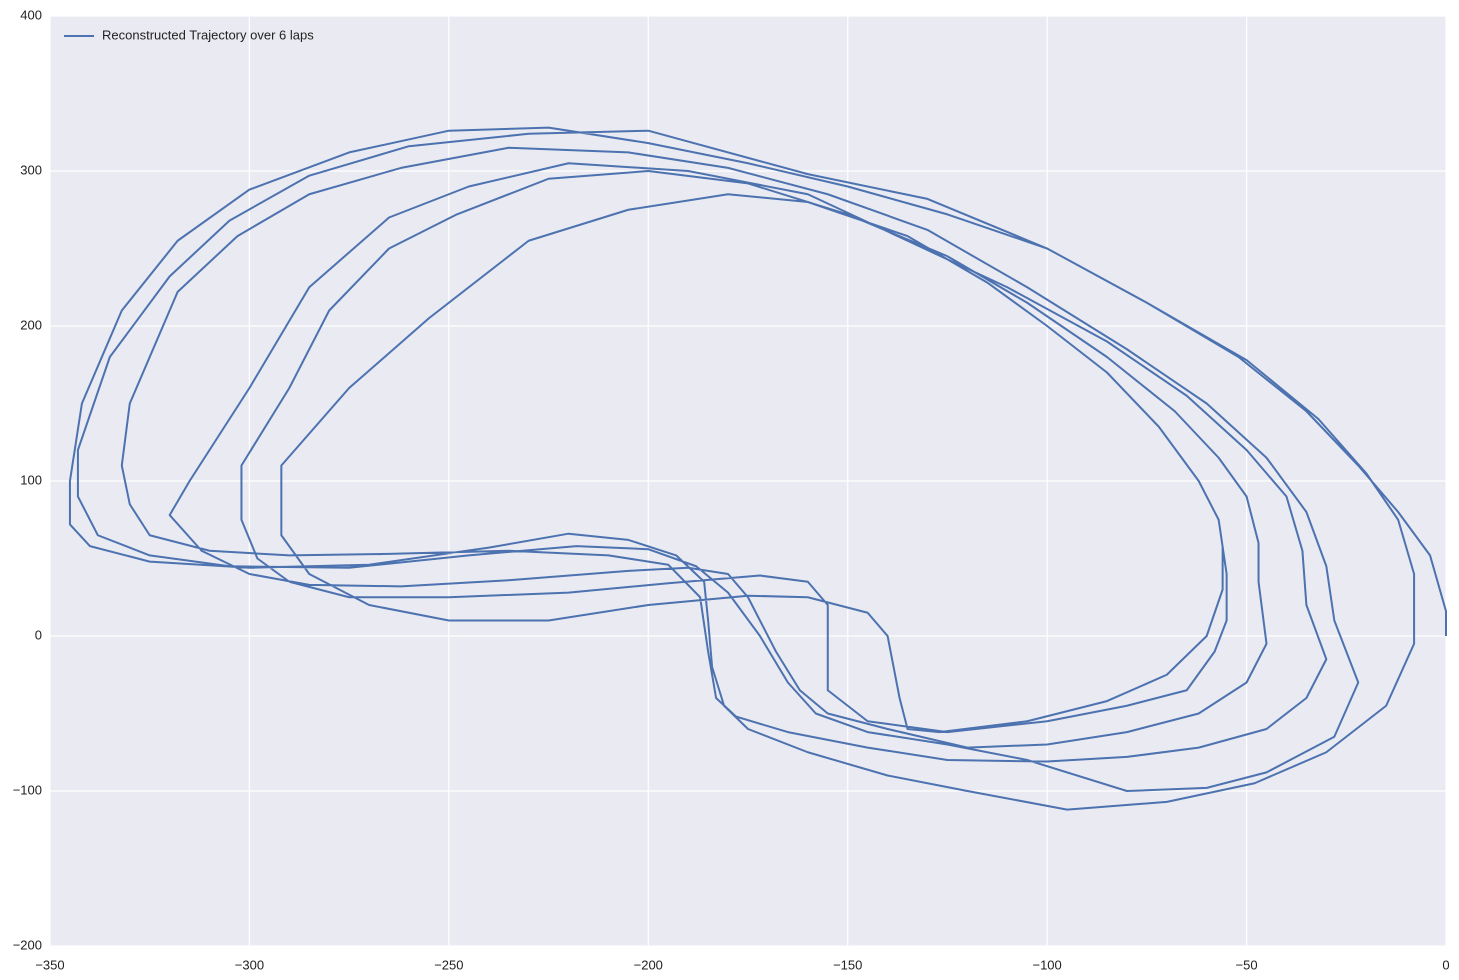  I want to click on y-tick-label: −200, so click(27, 944).